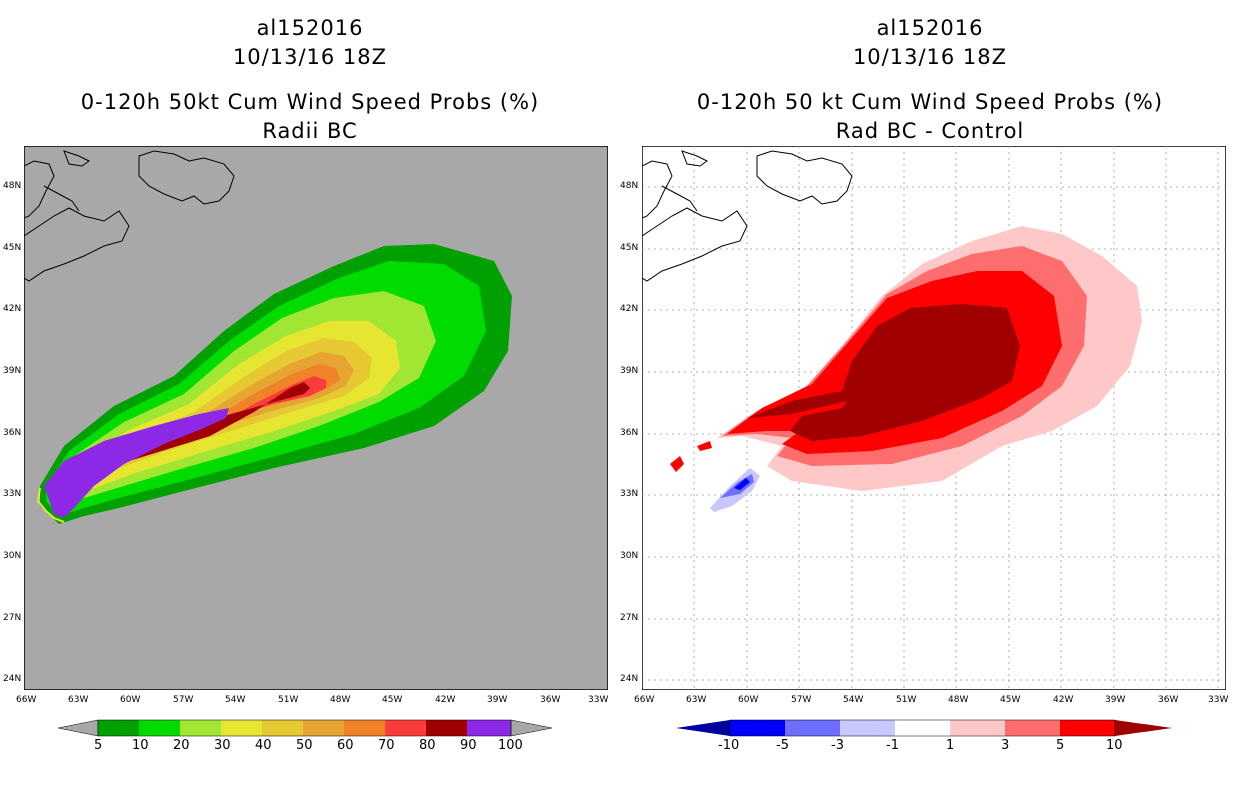 The width and height of the screenshot is (1236, 800). What do you see at coordinates (12, 371) in the screenshot?
I see `left-lat-39: 39N` at bounding box center [12, 371].